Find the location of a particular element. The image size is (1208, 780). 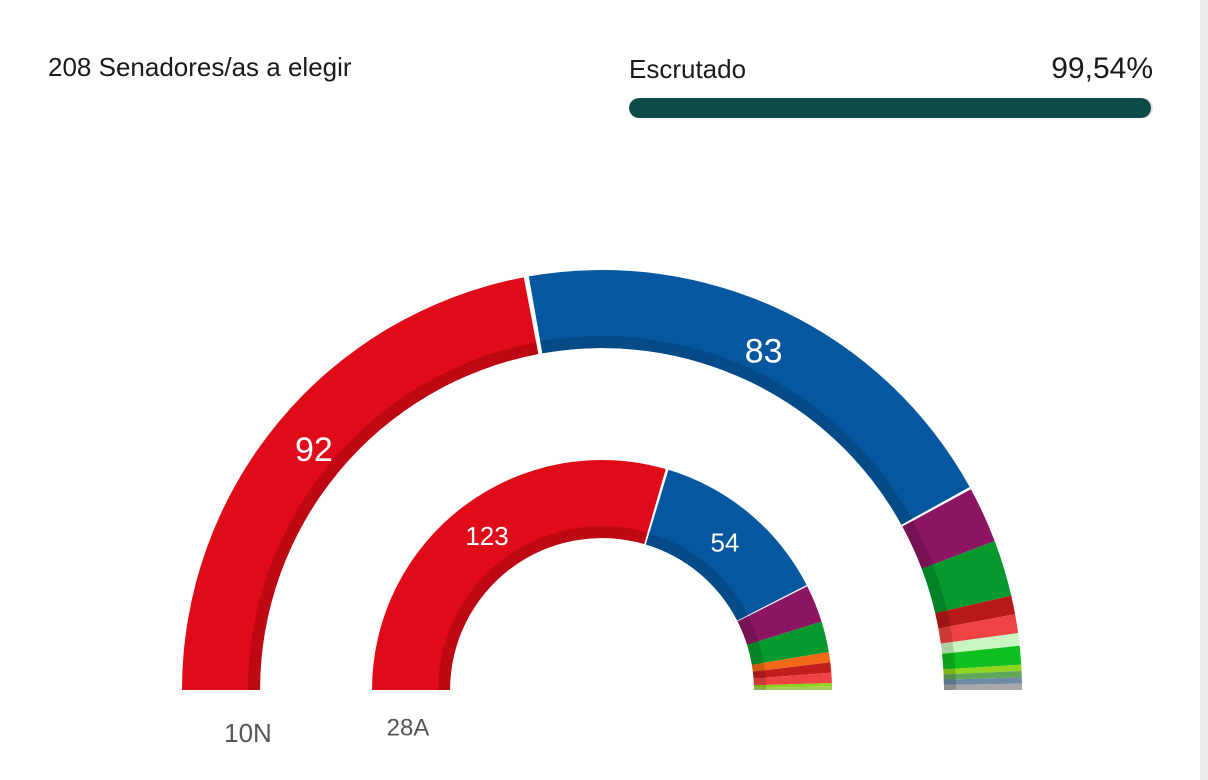

progress-track is located at coordinates (891, 108).